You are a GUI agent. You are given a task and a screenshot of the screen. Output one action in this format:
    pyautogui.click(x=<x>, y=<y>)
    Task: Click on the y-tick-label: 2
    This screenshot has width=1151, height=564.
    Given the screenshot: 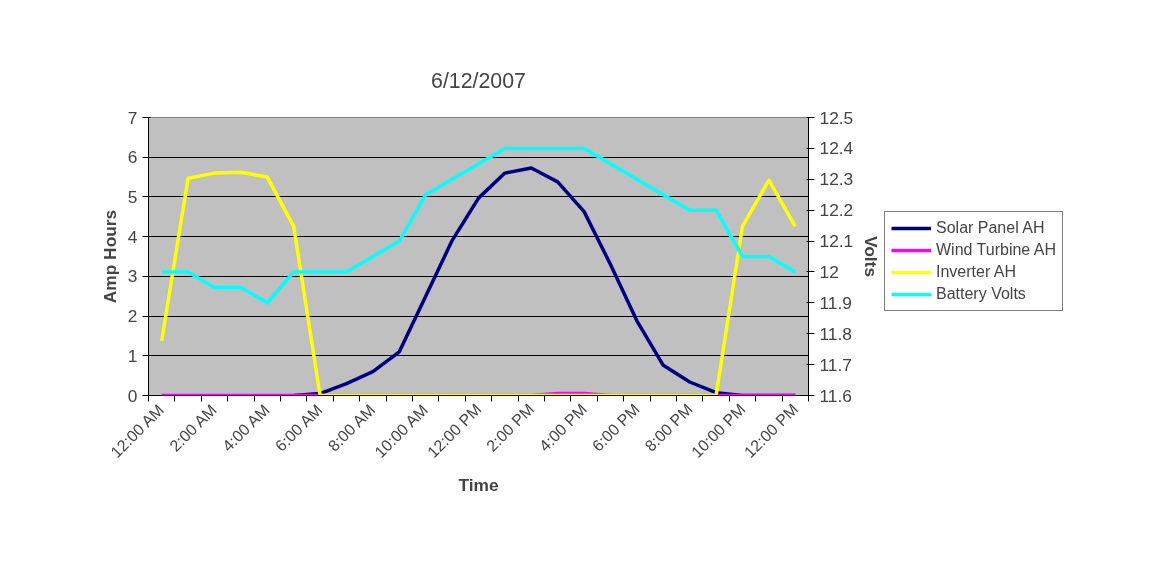 What is the action you would take?
    pyautogui.click(x=132, y=316)
    